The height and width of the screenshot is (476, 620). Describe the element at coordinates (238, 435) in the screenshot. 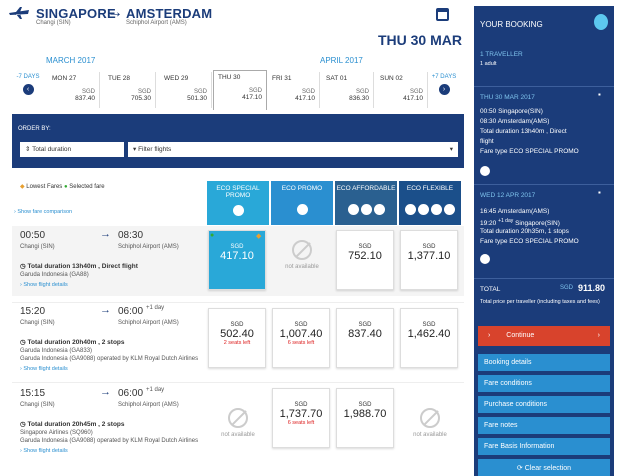

I see `na-label: not available` at that location.